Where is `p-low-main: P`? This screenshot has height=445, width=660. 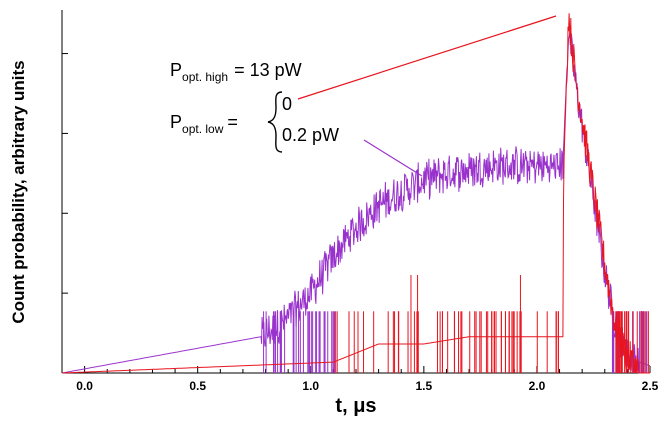
p-low-main: P is located at coordinates (176, 122).